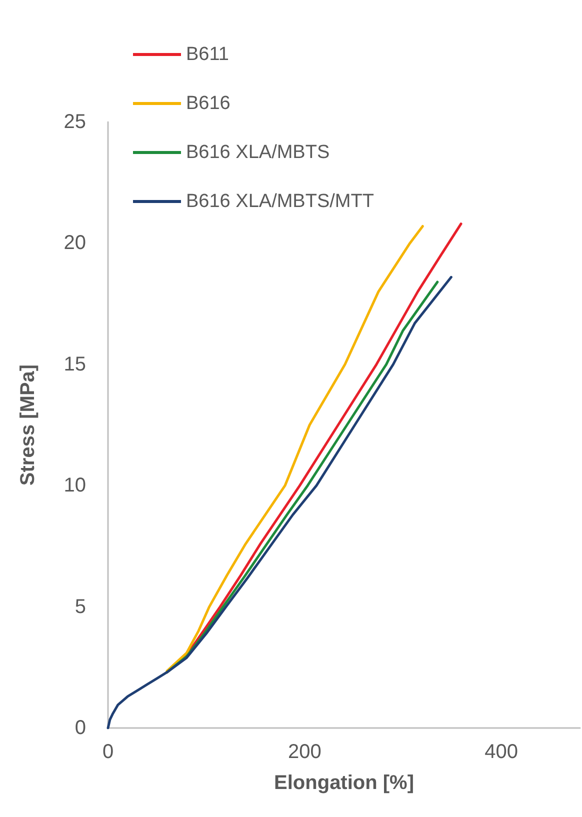 Image resolution: width=582 pixels, height=817 pixels. I want to click on x-tick-label: 0, so click(108, 752).